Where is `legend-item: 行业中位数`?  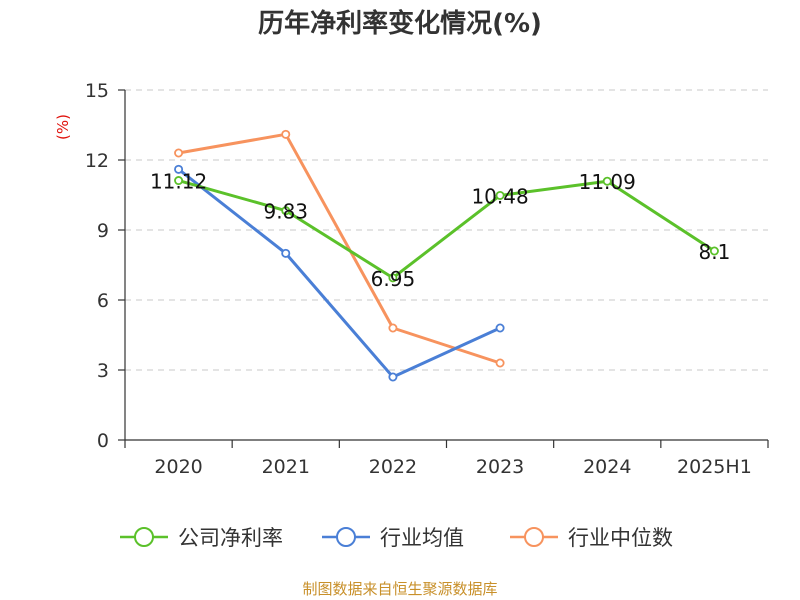
legend-item: 行业中位数 is located at coordinates (591, 538).